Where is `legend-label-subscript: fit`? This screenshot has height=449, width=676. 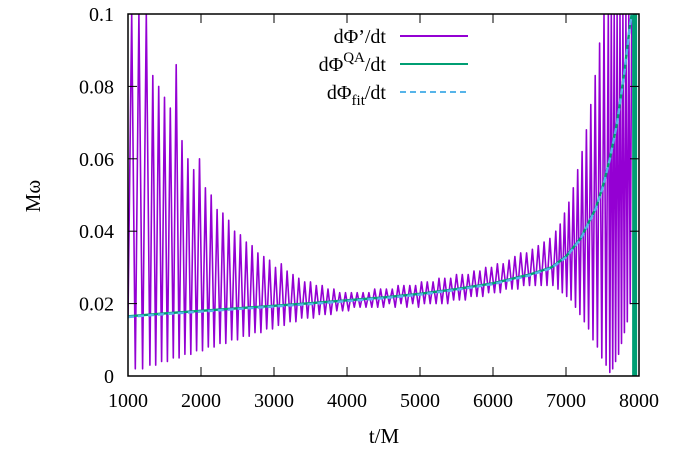 legend-label-subscript: fit is located at coordinates (359, 101).